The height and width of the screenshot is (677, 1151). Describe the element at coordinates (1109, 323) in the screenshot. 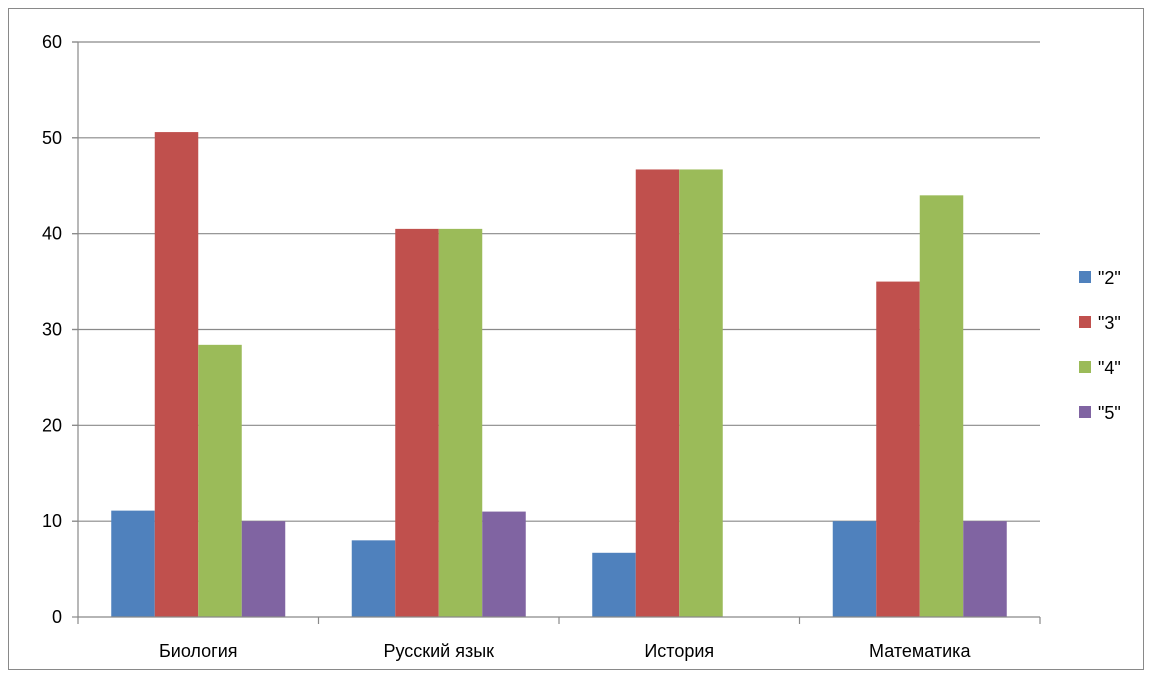

I see `legend-label: "3"` at that location.